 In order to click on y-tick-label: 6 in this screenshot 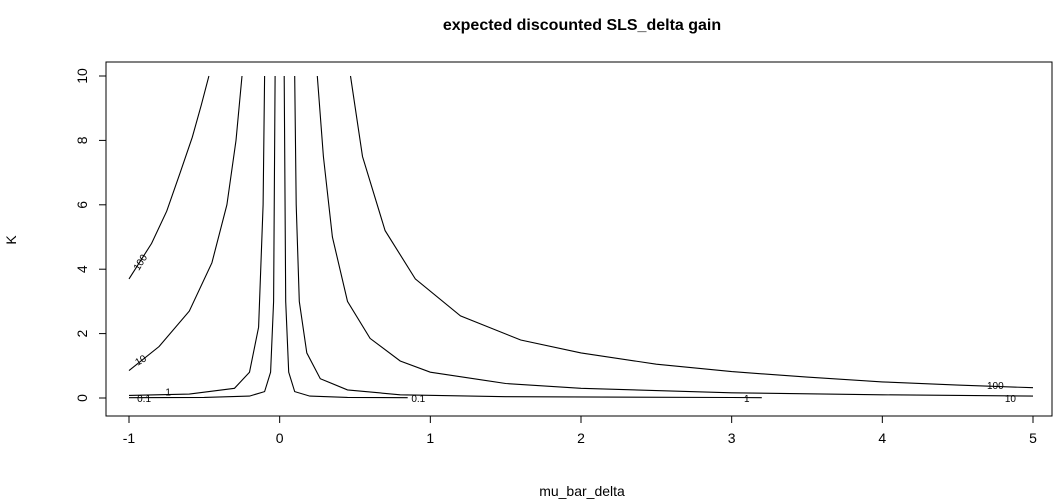, I will do `click(82, 205)`.